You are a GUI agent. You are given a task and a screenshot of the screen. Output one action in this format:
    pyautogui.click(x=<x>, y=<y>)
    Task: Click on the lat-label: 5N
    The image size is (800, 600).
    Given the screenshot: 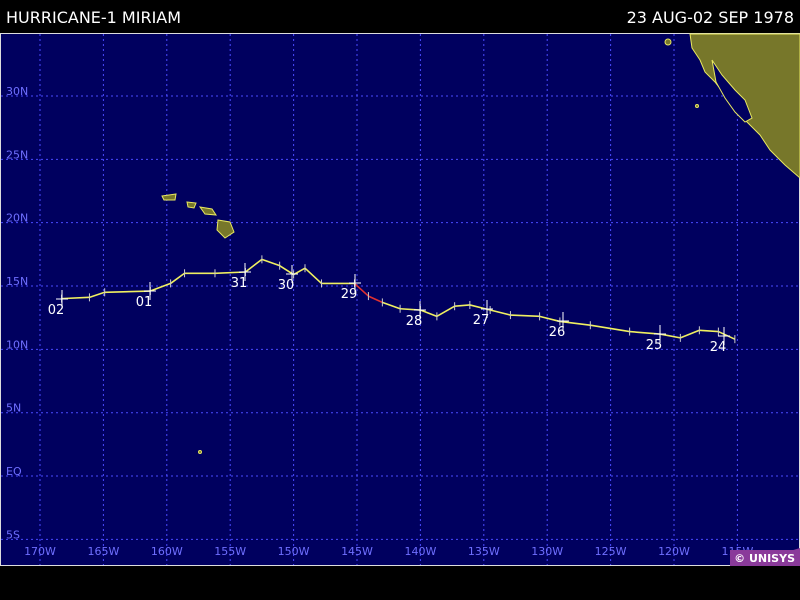 What is the action you would take?
    pyautogui.click(x=13, y=408)
    